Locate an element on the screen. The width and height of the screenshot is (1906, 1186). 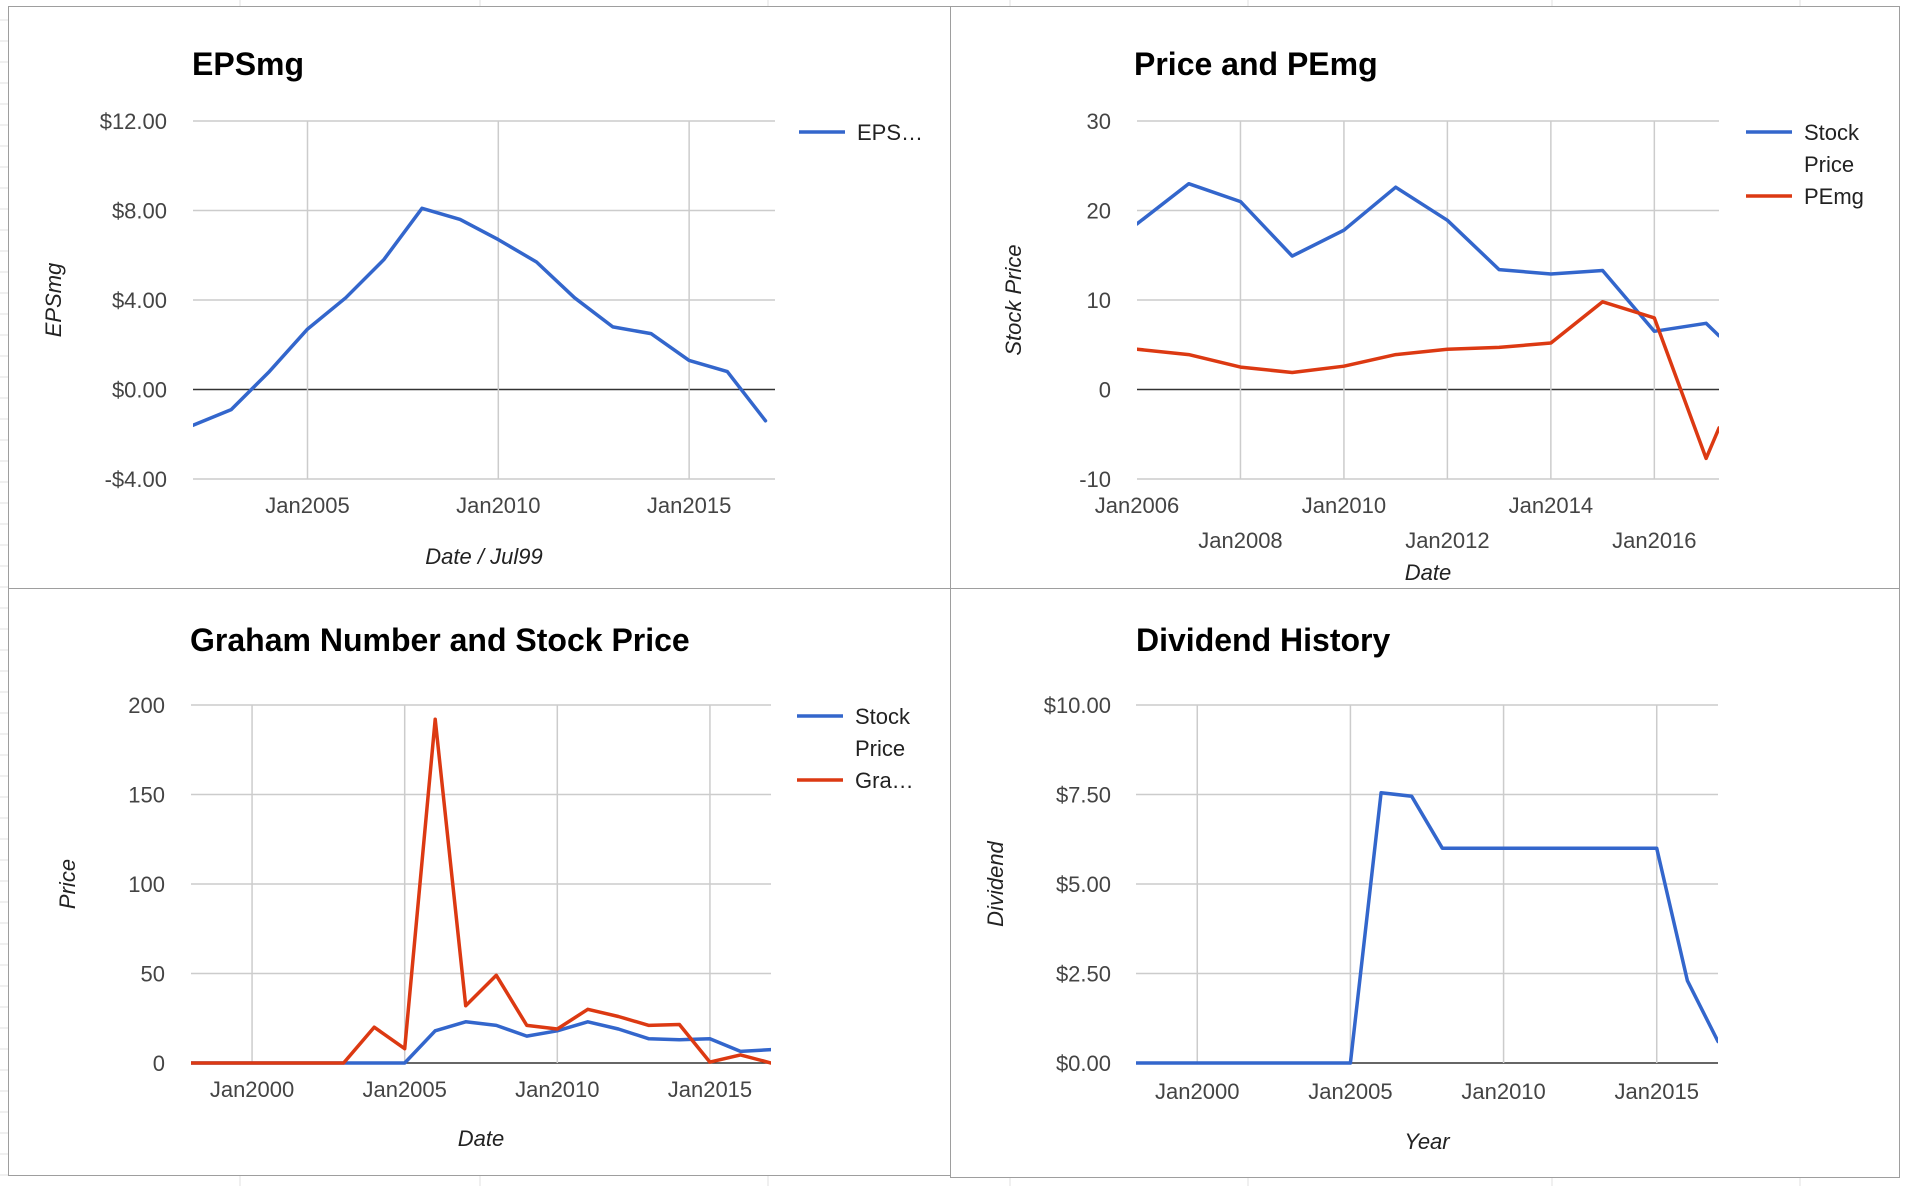
x-tick-label: Jan2008 is located at coordinates (1240, 540).